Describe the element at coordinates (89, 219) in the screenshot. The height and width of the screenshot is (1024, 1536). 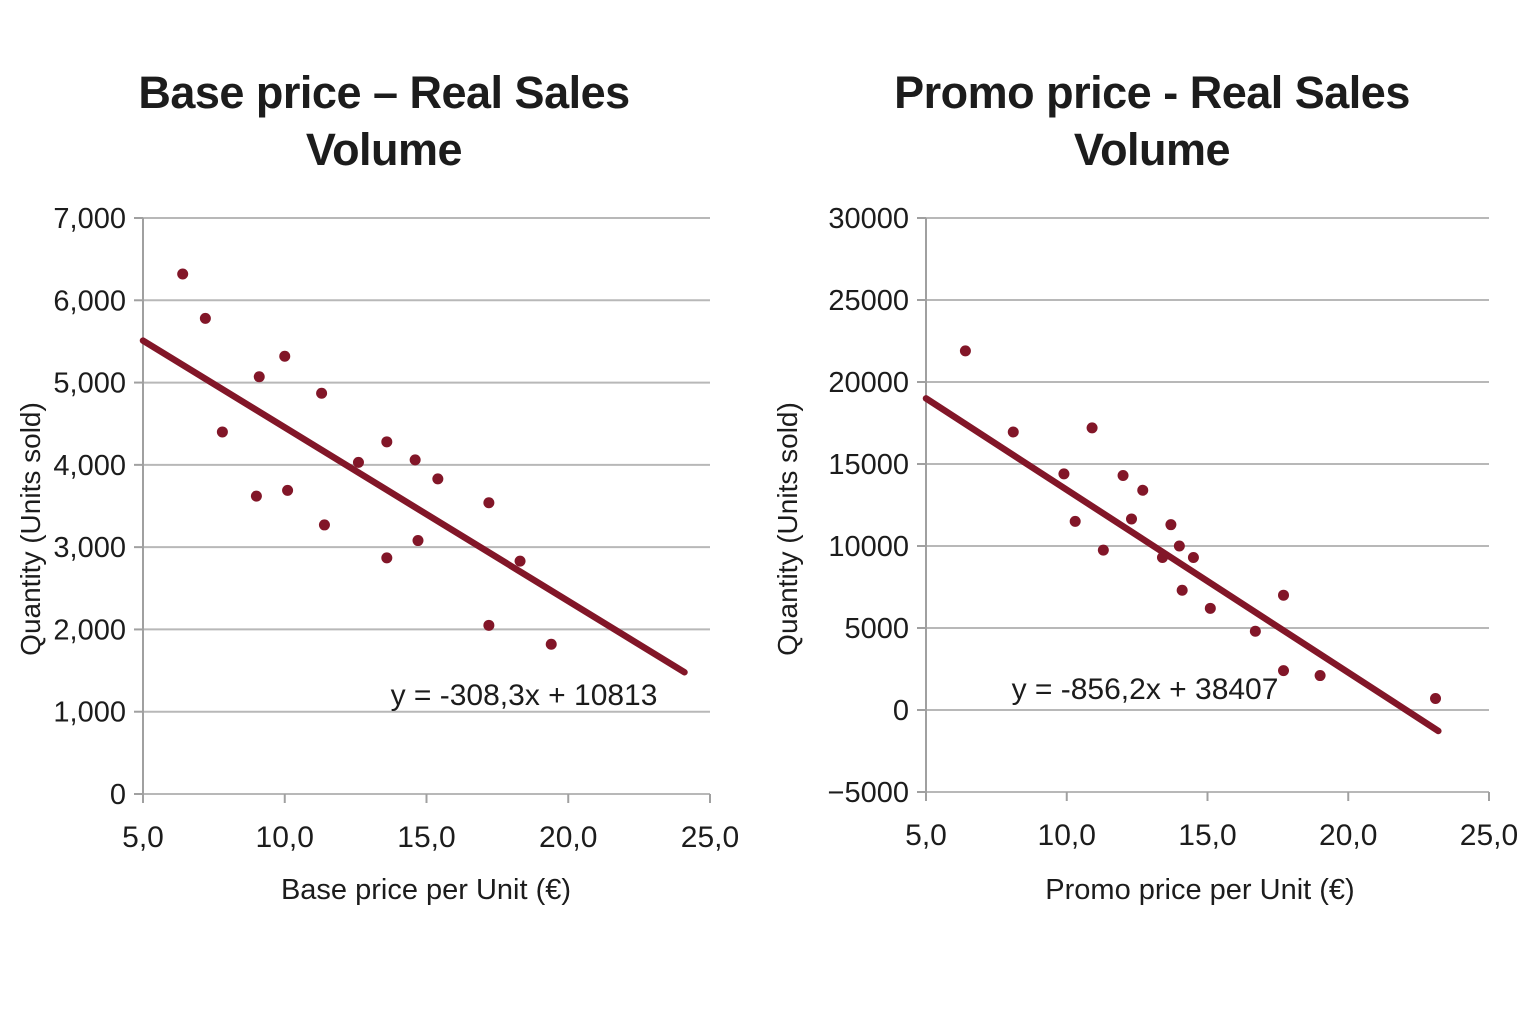
I see `y-tick-label: 7,000` at that location.